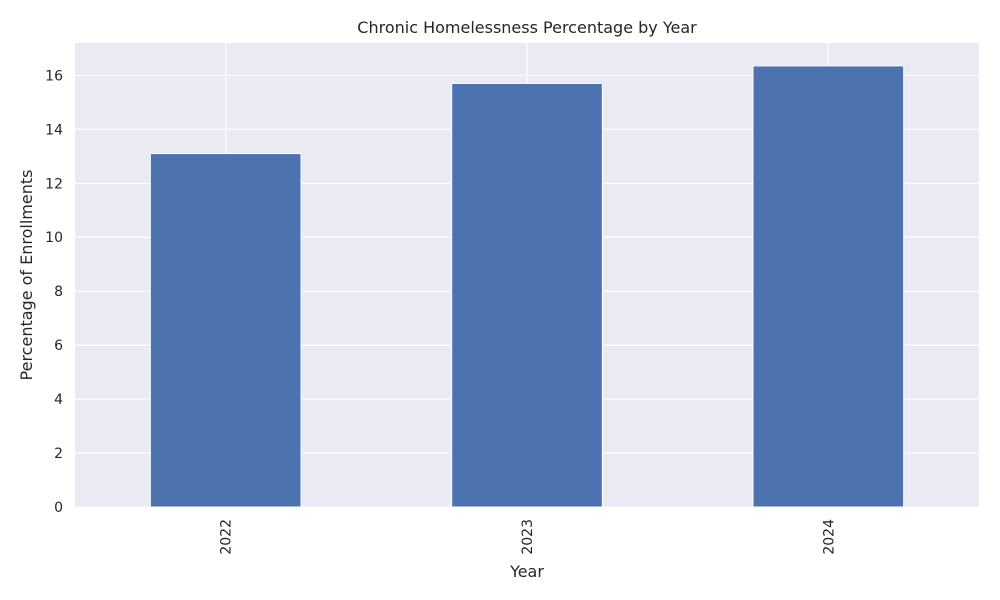  I want to click on y-tick-label: 16, so click(54, 76).